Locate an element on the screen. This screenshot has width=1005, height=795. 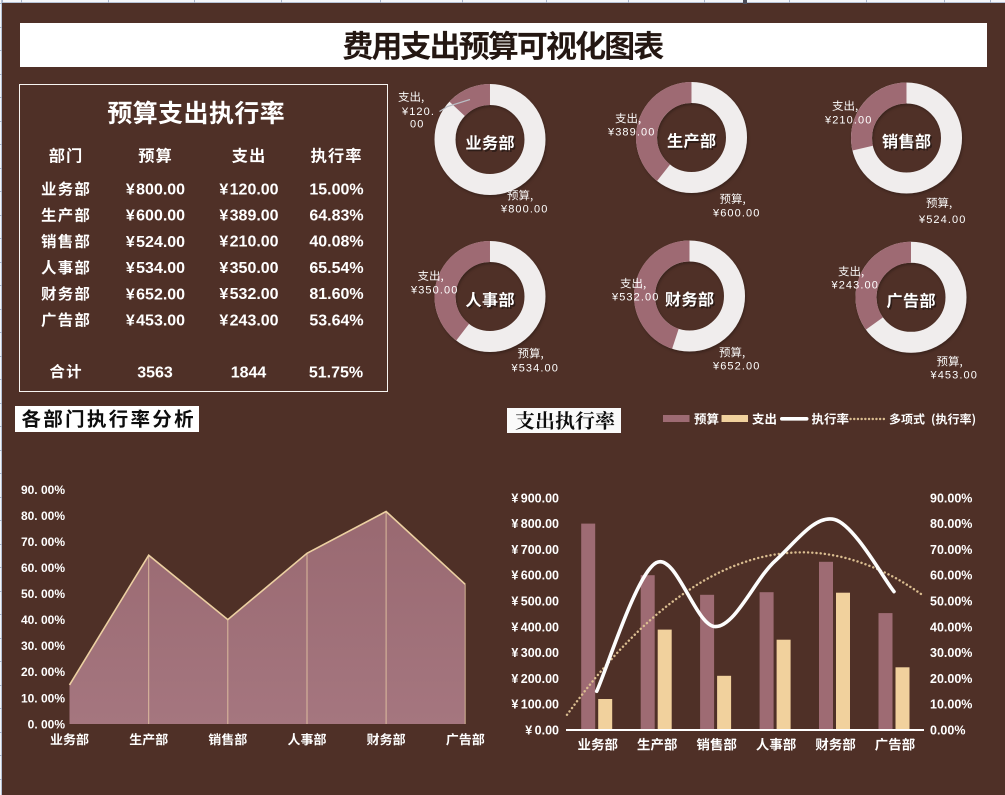
svg-text: 64.83% is located at coordinates (336, 216).